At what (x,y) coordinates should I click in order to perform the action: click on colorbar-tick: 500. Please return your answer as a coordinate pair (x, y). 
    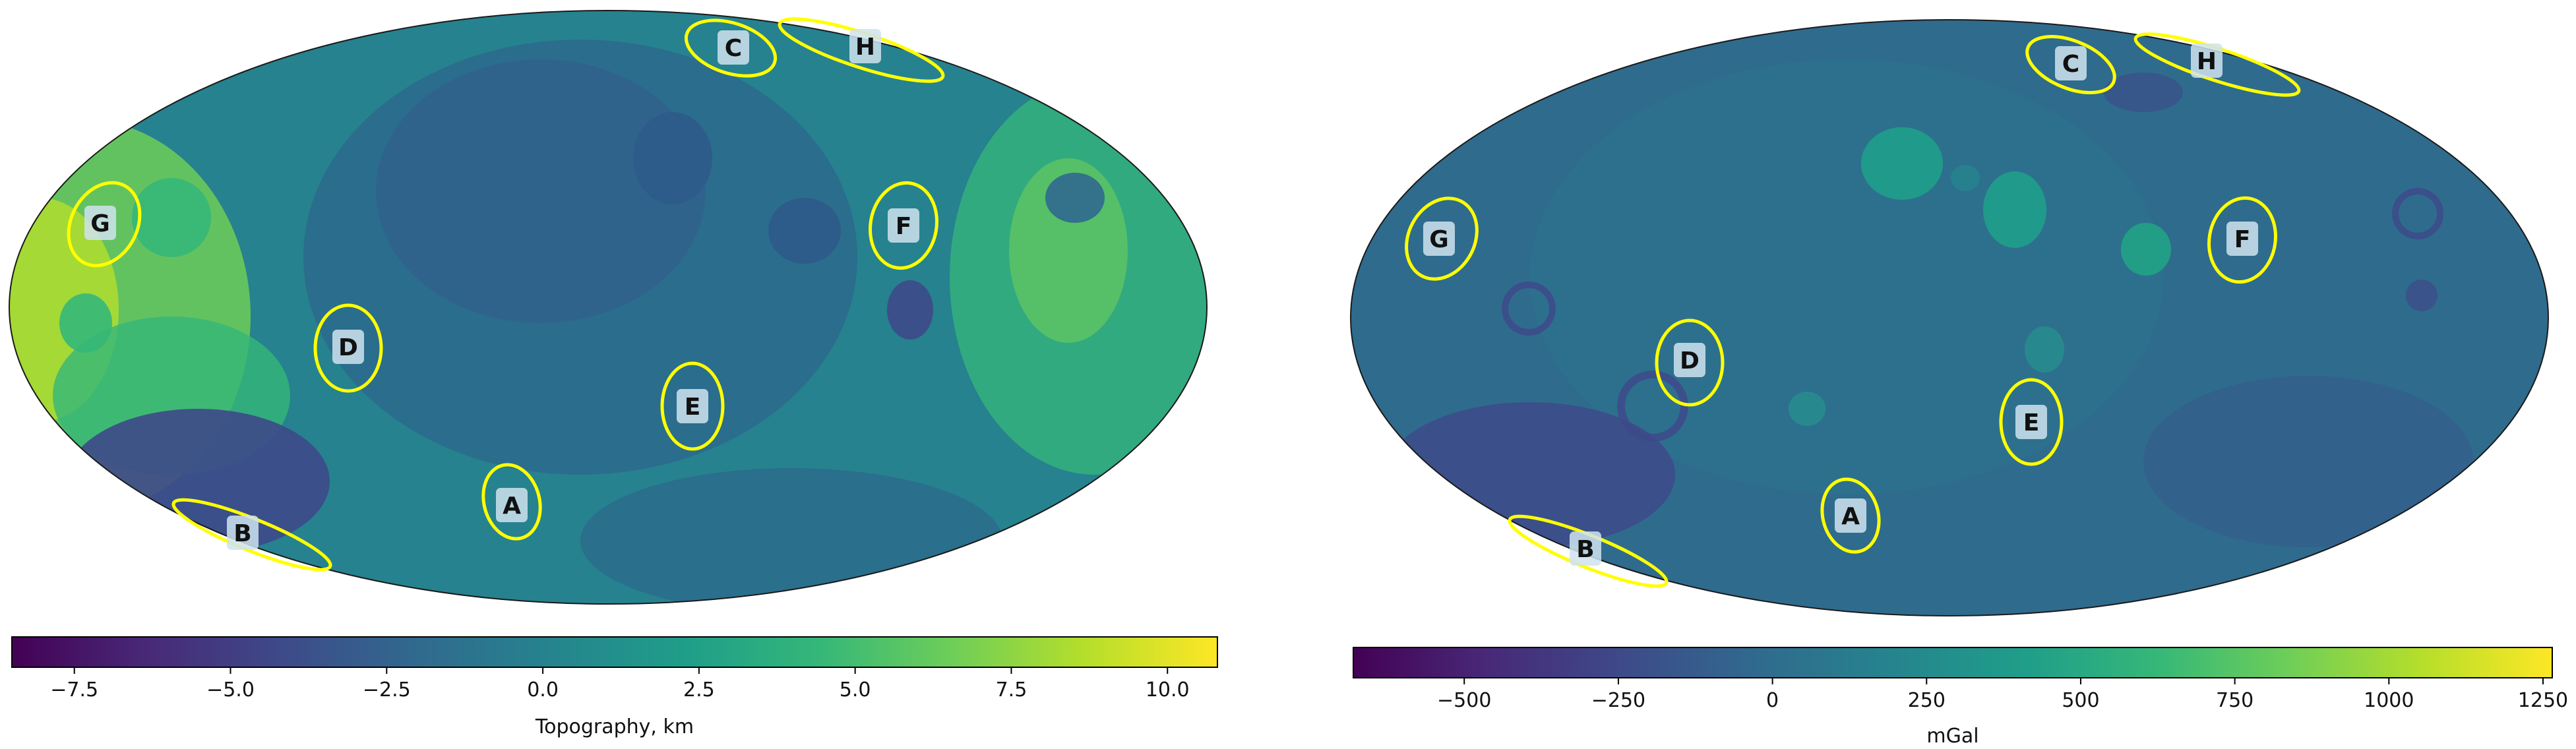
    Looking at the image, I should click on (2081, 695).